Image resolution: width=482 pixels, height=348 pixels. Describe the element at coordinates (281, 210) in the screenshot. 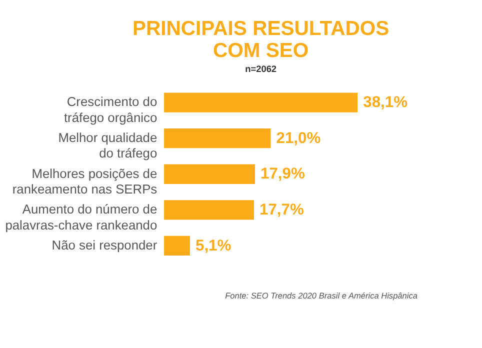

I see `data-label: 17,7%` at that location.